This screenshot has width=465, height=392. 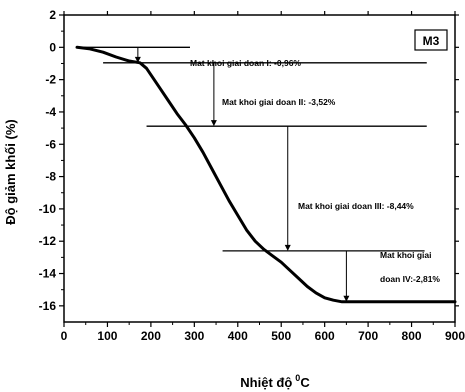 What do you see at coordinates (50, 112) in the screenshot?
I see `y-tick-label: -4` at bounding box center [50, 112].